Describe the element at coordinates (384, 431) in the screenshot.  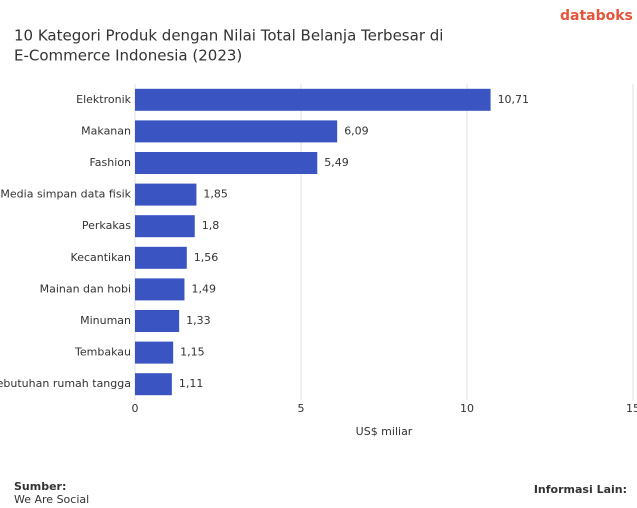
I see `x-axis-label: US$ miliar` at that location.